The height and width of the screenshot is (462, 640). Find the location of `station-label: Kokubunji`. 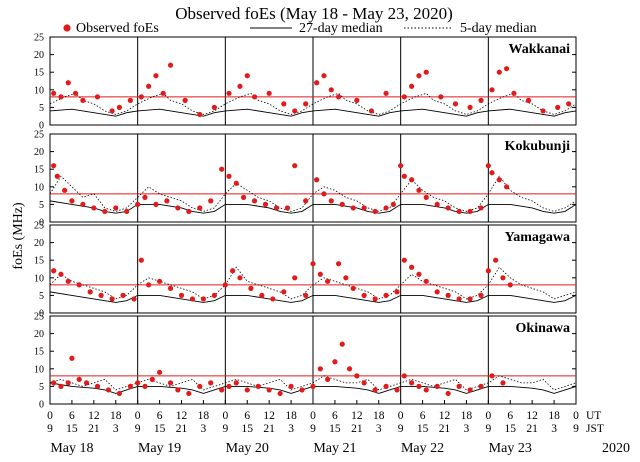

station-label: Kokubunji is located at coordinates (537, 146).